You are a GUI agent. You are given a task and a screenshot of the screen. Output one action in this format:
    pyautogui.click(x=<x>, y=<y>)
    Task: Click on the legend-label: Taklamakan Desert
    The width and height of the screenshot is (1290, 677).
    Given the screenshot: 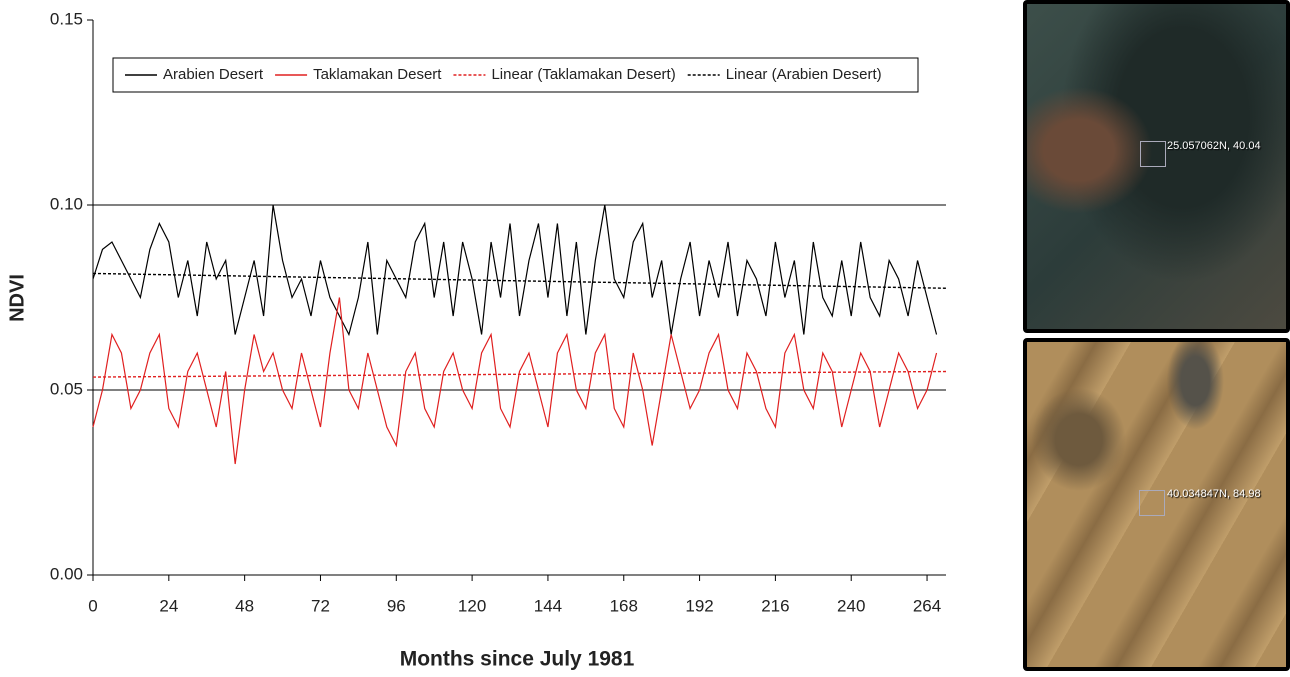 What is the action you would take?
    pyautogui.click(x=377, y=74)
    